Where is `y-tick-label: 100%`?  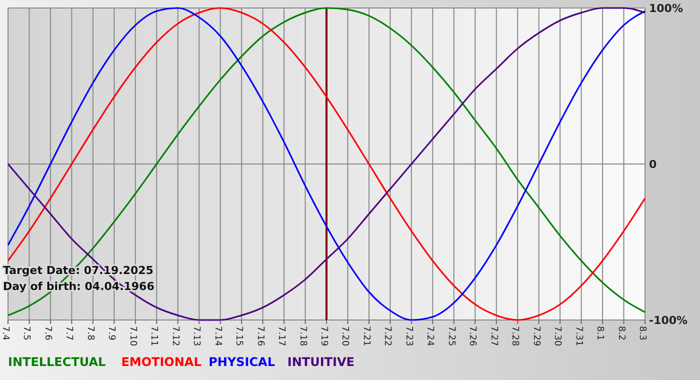 y-tick-label: 100% is located at coordinates (666, 8).